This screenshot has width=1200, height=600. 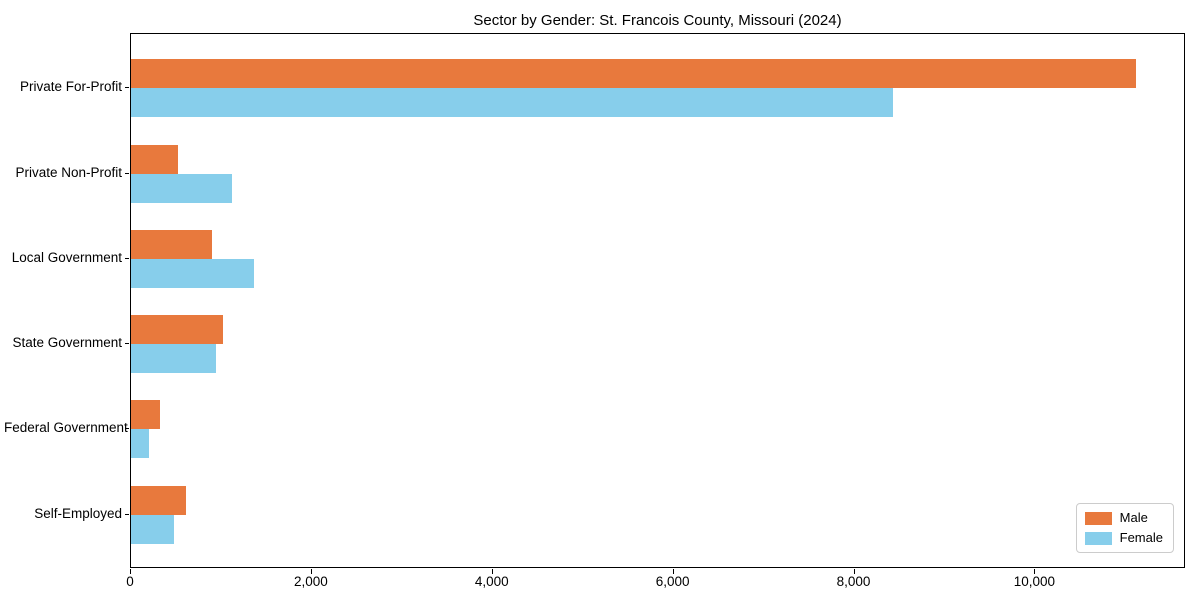 I want to click on bar-female-self-employed, so click(x=152, y=529).